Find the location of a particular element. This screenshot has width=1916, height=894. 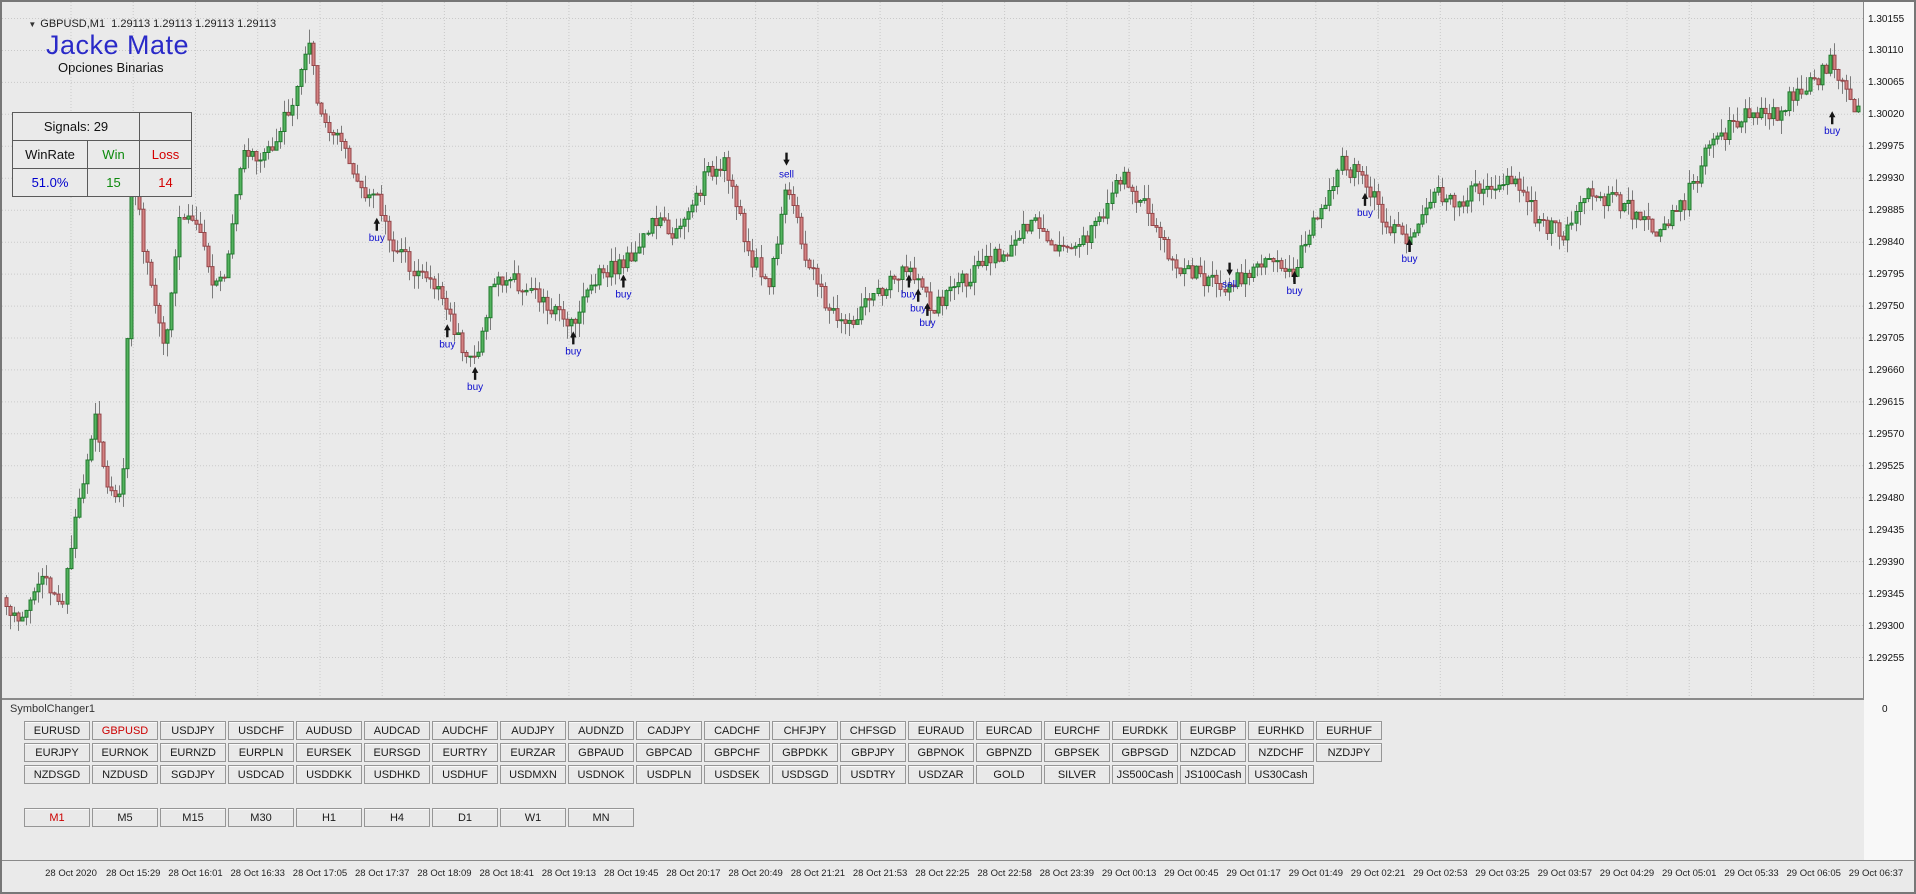

timeframe-button-h4: H4 is located at coordinates (397, 817).